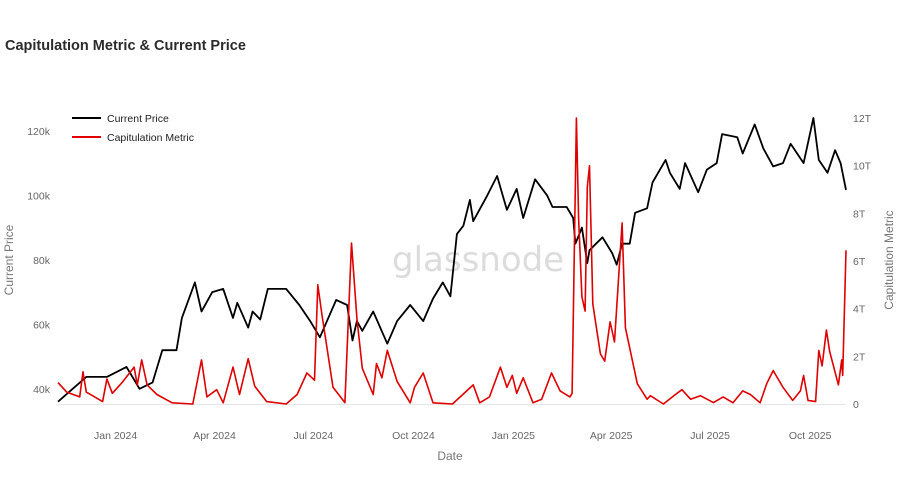  Describe the element at coordinates (856, 405) in the screenshot. I see `right-y-tick-label: 0` at that location.